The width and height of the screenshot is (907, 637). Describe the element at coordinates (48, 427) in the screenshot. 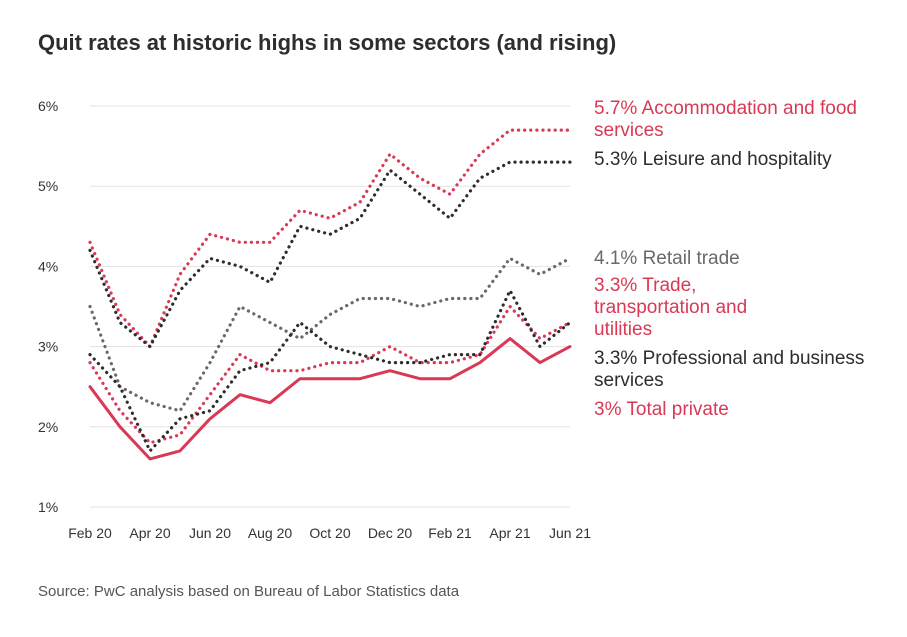

I see `y-tick-label: 2%` at that location.